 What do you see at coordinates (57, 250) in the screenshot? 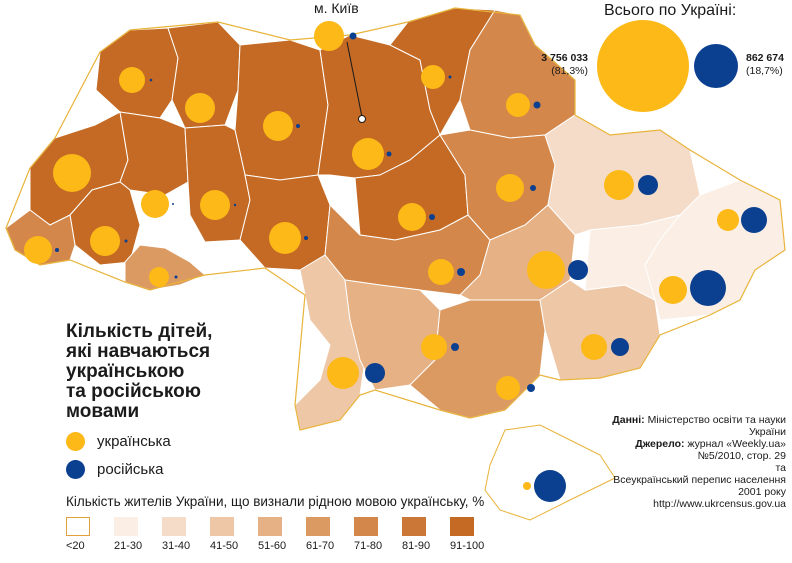
I see `zakarpattia-russian-bubble` at bounding box center [57, 250].